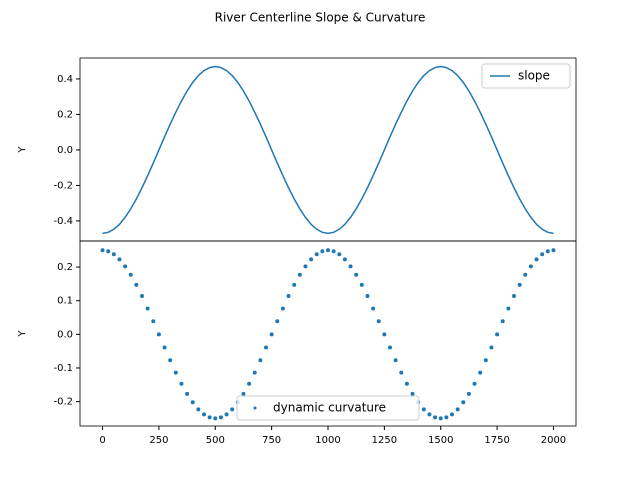 Image resolution: width=640 pixels, height=480 pixels. I want to click on figure-title: River Centerline Slope & Curvature, so click(320, 18).